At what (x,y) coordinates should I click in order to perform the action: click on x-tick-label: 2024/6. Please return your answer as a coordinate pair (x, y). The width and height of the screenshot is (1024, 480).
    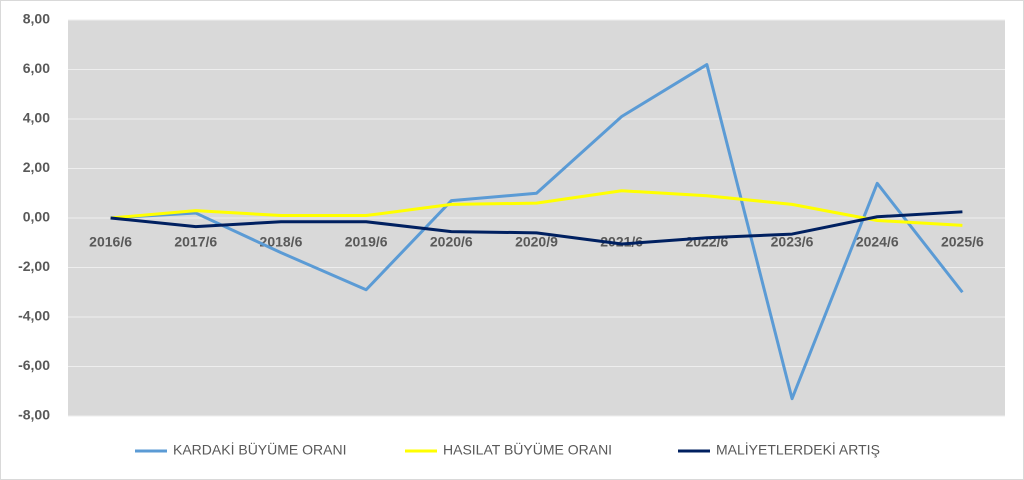
    Looking at the image, I should click on (877, 242).